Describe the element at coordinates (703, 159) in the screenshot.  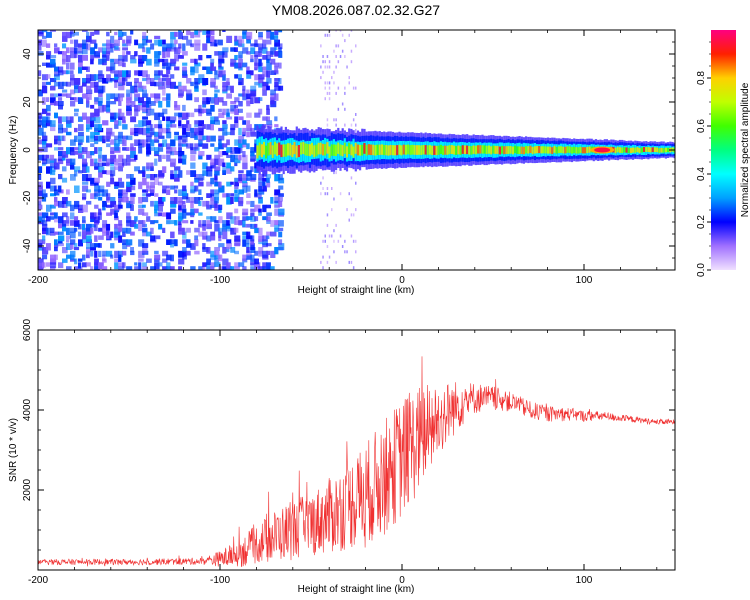
I see `colorbar-ticks: 0.00.20.40.60.8` at that location.